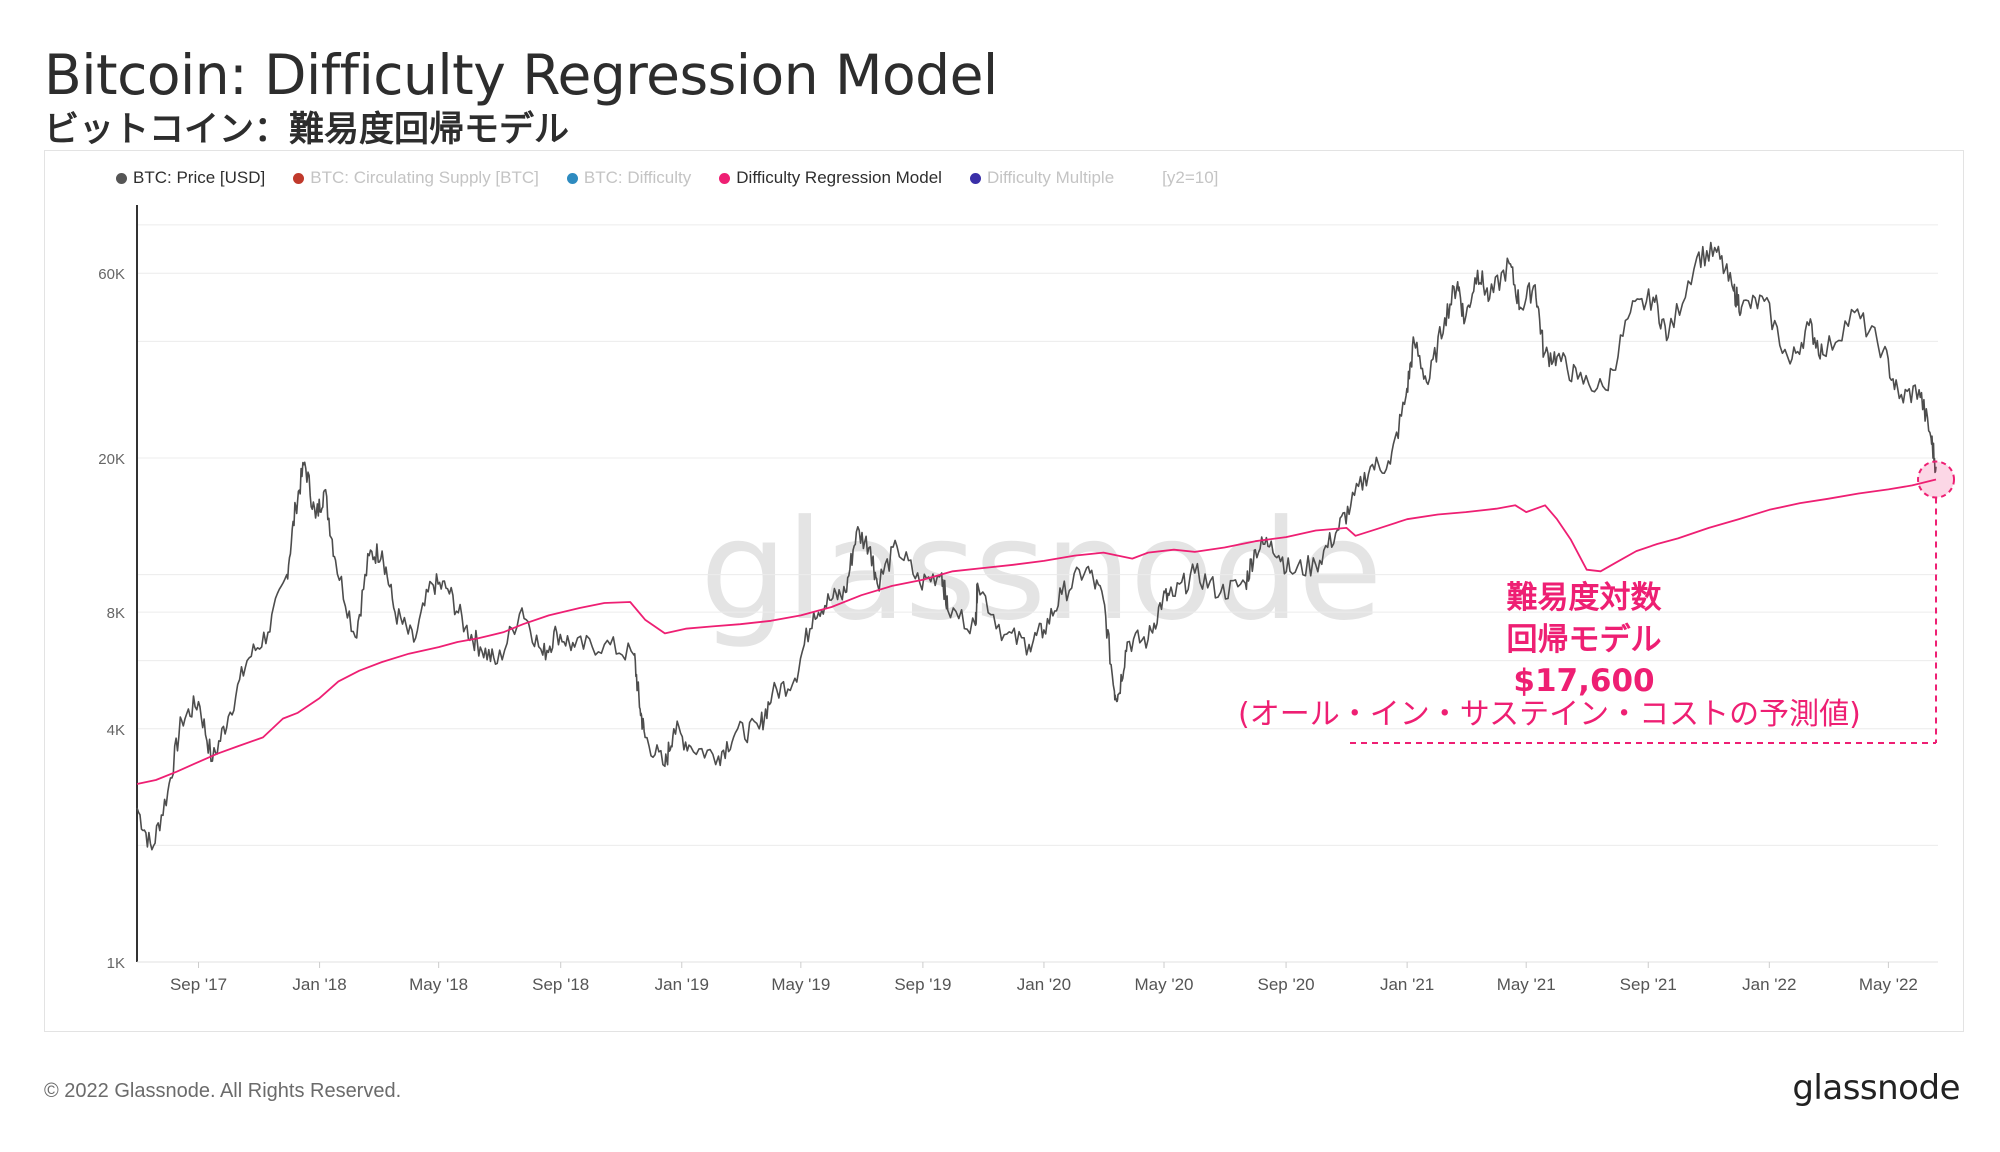  Describe the element at coordinates (1888, 984) in the screenshot. I see `x-tick-label: May '22` at that location.